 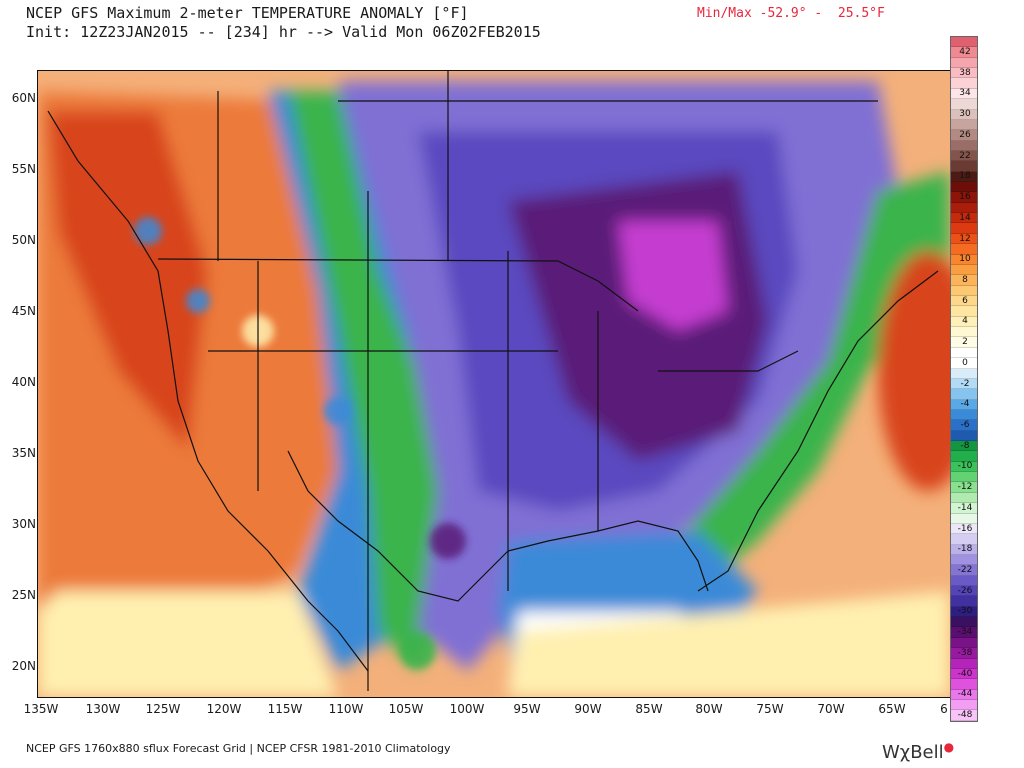 I want to click on lat-label-50n: 50N, so click(x=23, y=240).